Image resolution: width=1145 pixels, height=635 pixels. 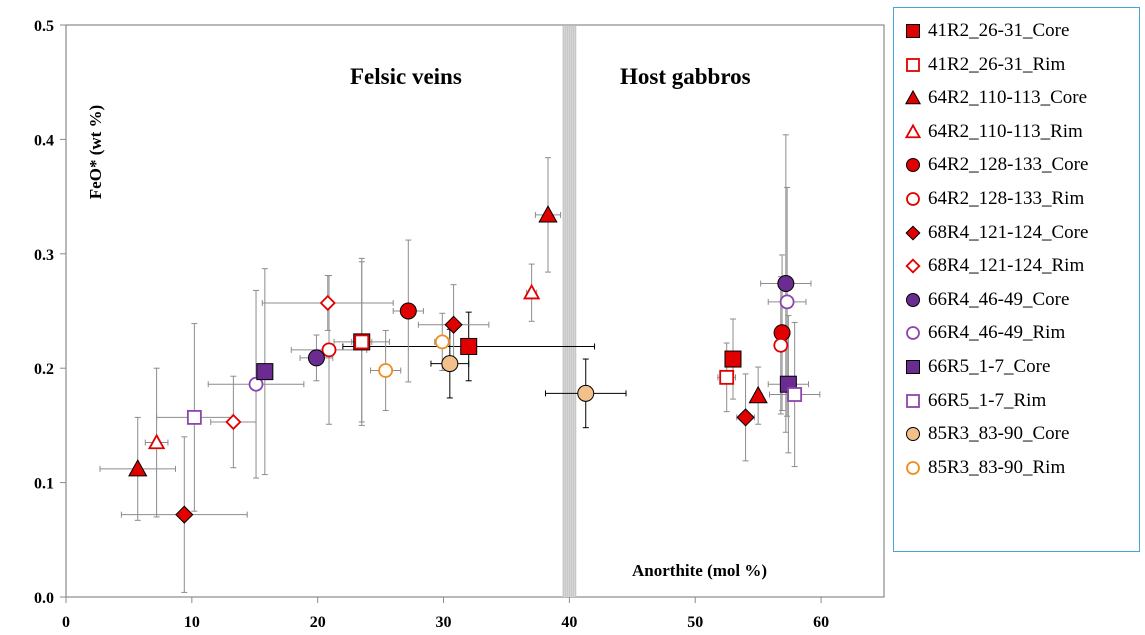 What do you see at coordinates (997, 64) in the screenshot?
I see `legend-label: 41R2_26-31_Rim` at bounding box center [997, 64].